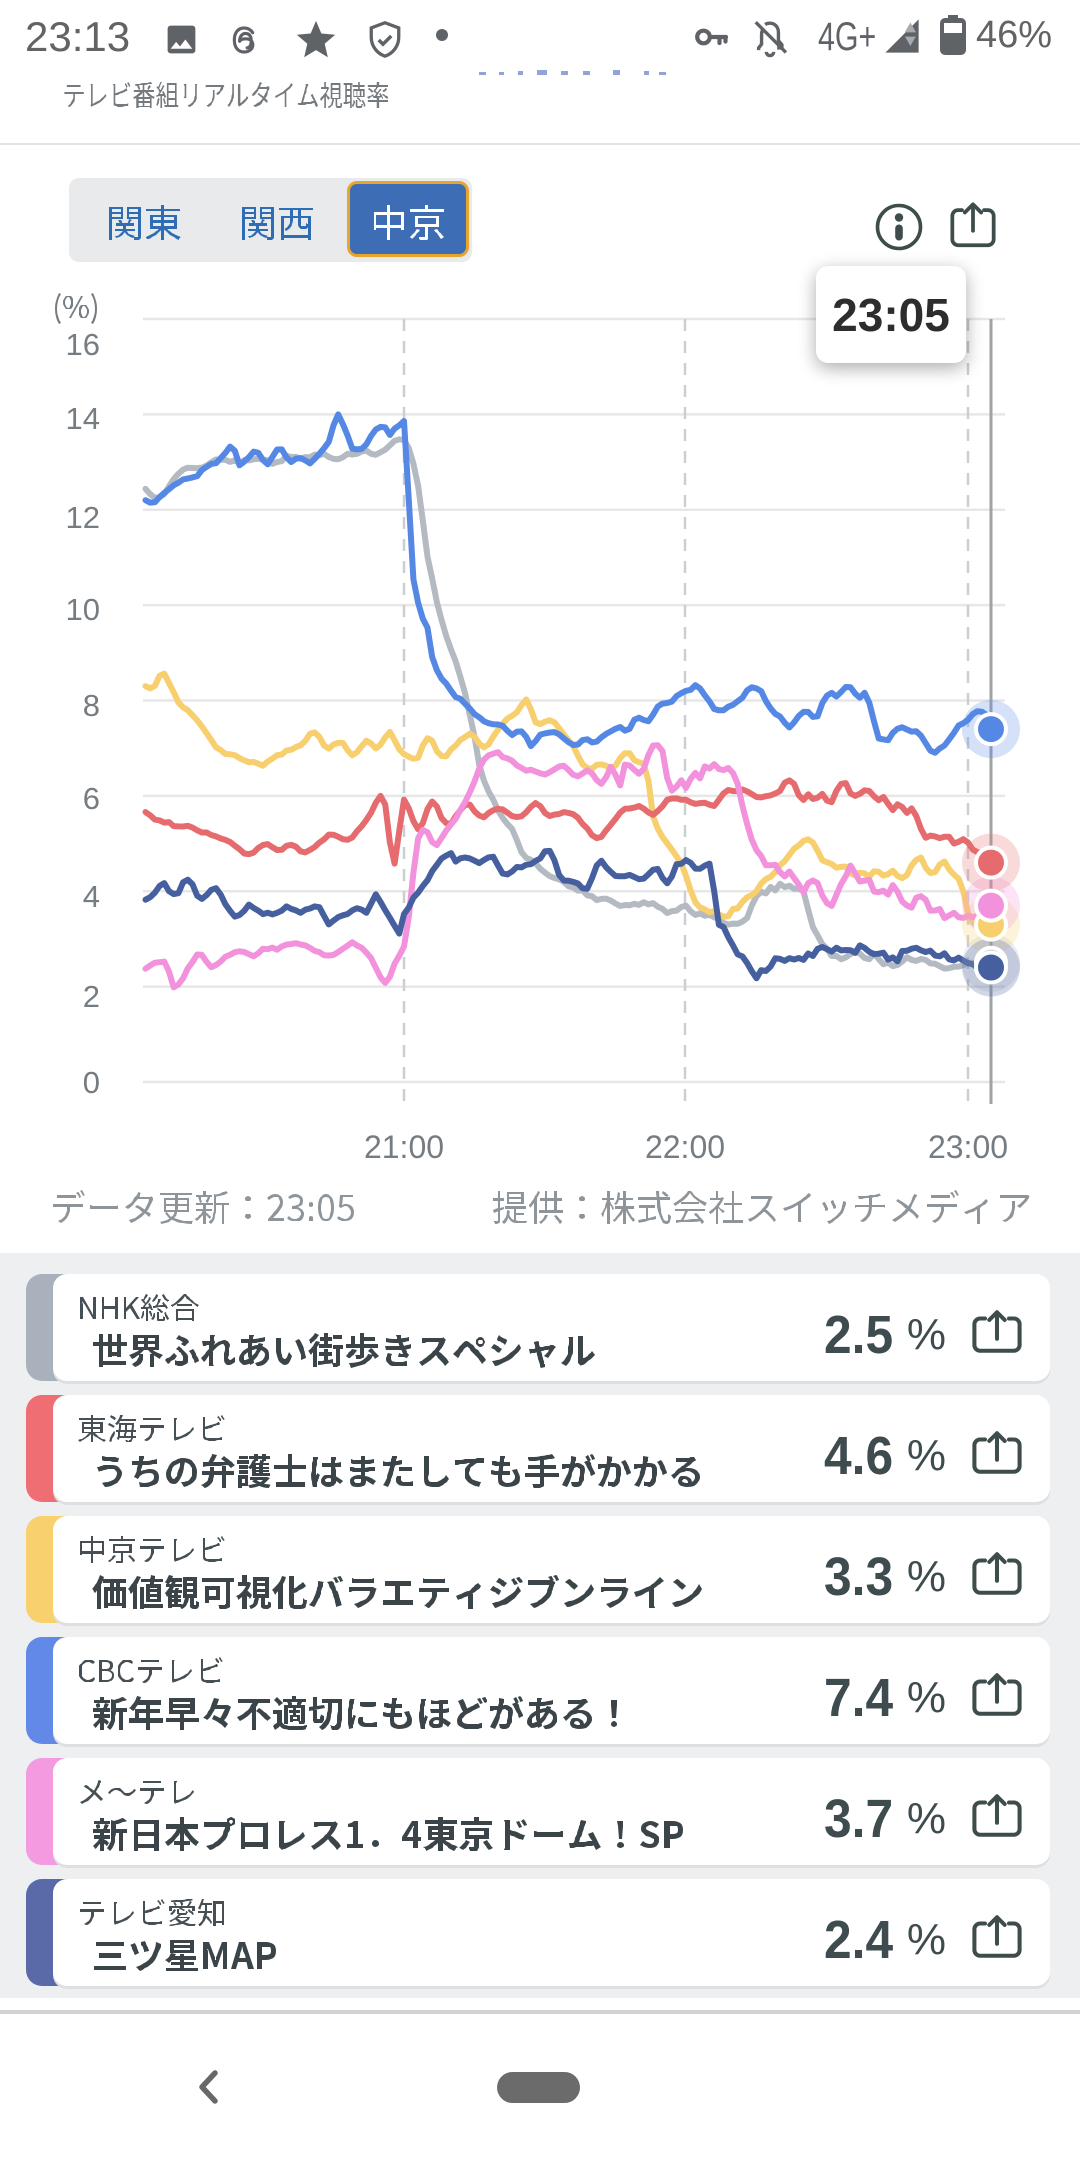  What do you see at coordinates (685, 1147) in the screenshot?
I see `svg-text: 22:00` at bounding box center [685, 1147].